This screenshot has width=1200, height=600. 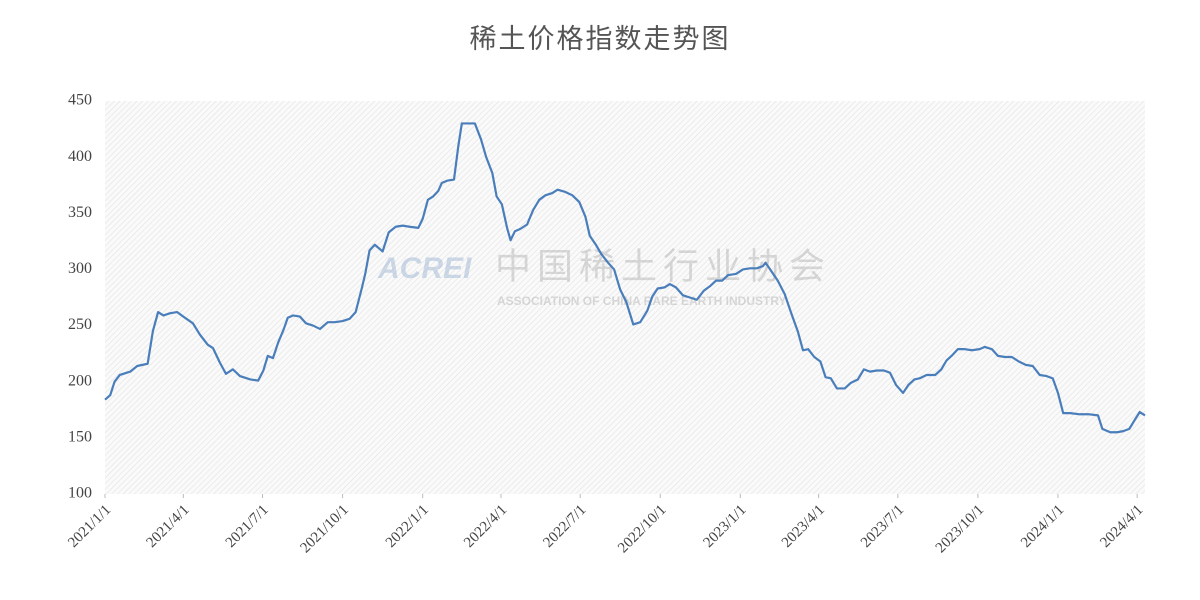 I want to click on y-tick-label: 150, so click(x=80, y=437).